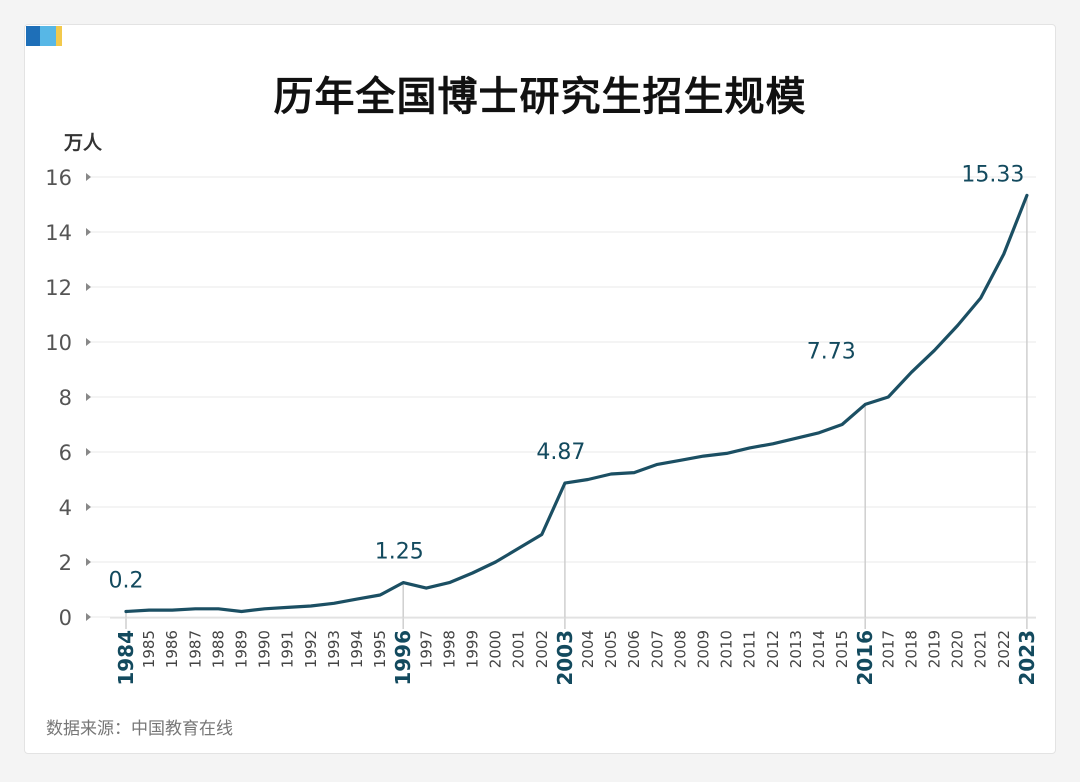 This screenshot has width=1080, height=782. Describe the element at coordinates (172, 649) in the screenshot. I see `x-tick-label: 1986` at that location.